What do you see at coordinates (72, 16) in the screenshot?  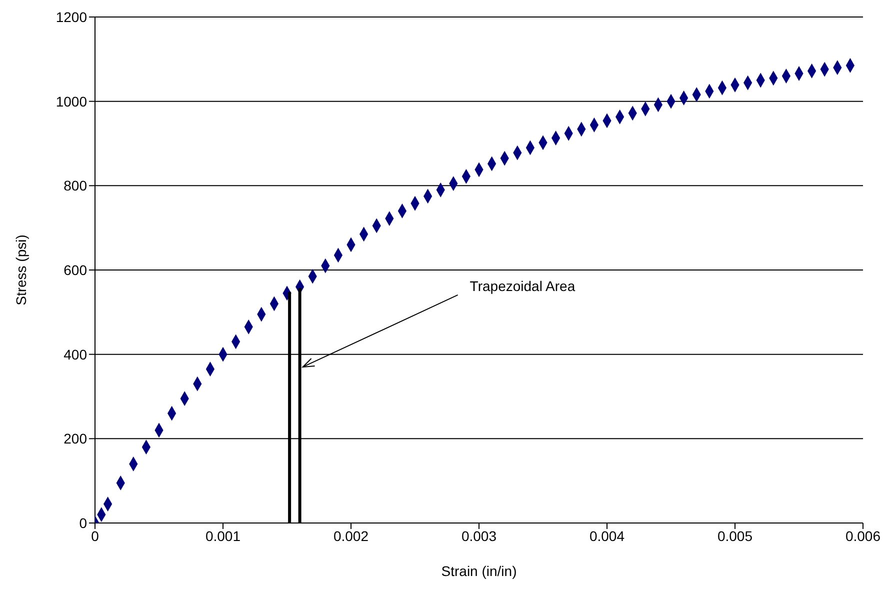 I see `y-tick-label: 1200` at bounding box center [72, 16].